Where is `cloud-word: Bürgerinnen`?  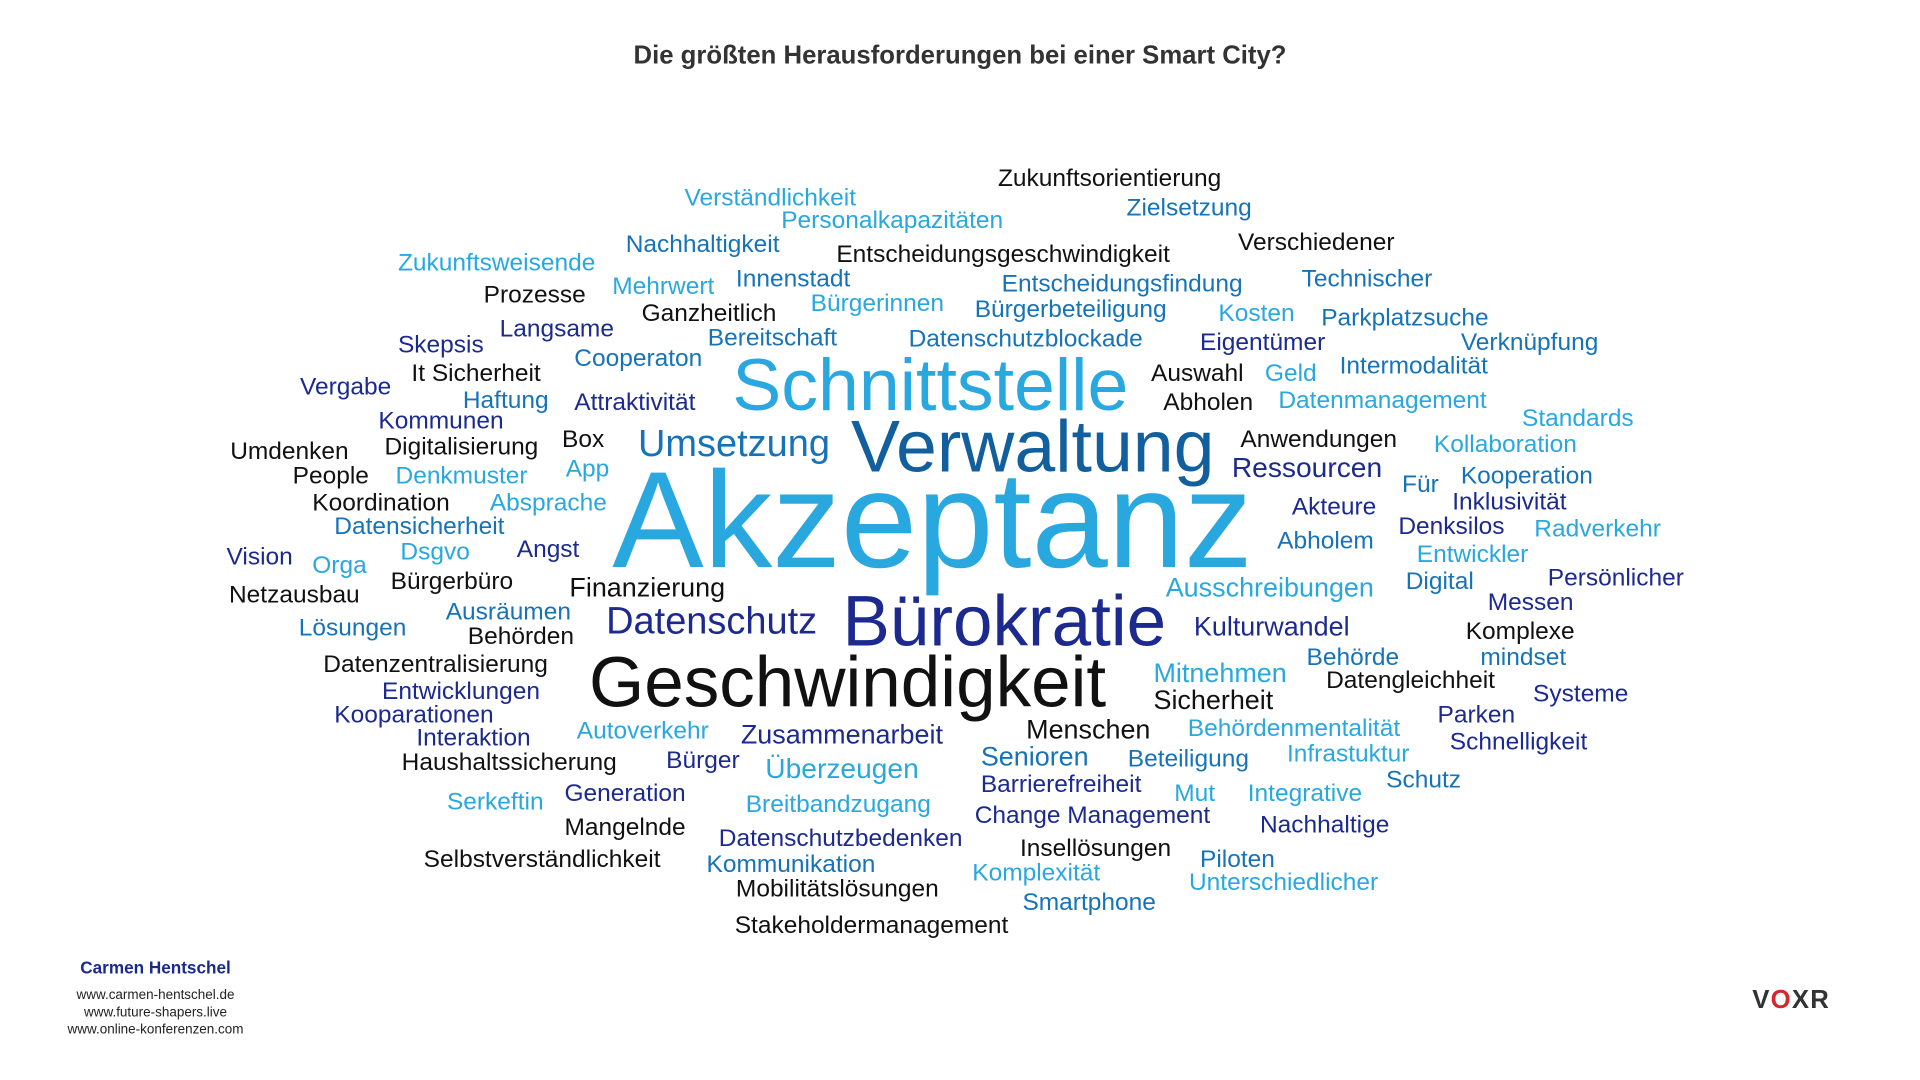 cloud-word: Bürgerinnen is located at coordinates (877, 304).